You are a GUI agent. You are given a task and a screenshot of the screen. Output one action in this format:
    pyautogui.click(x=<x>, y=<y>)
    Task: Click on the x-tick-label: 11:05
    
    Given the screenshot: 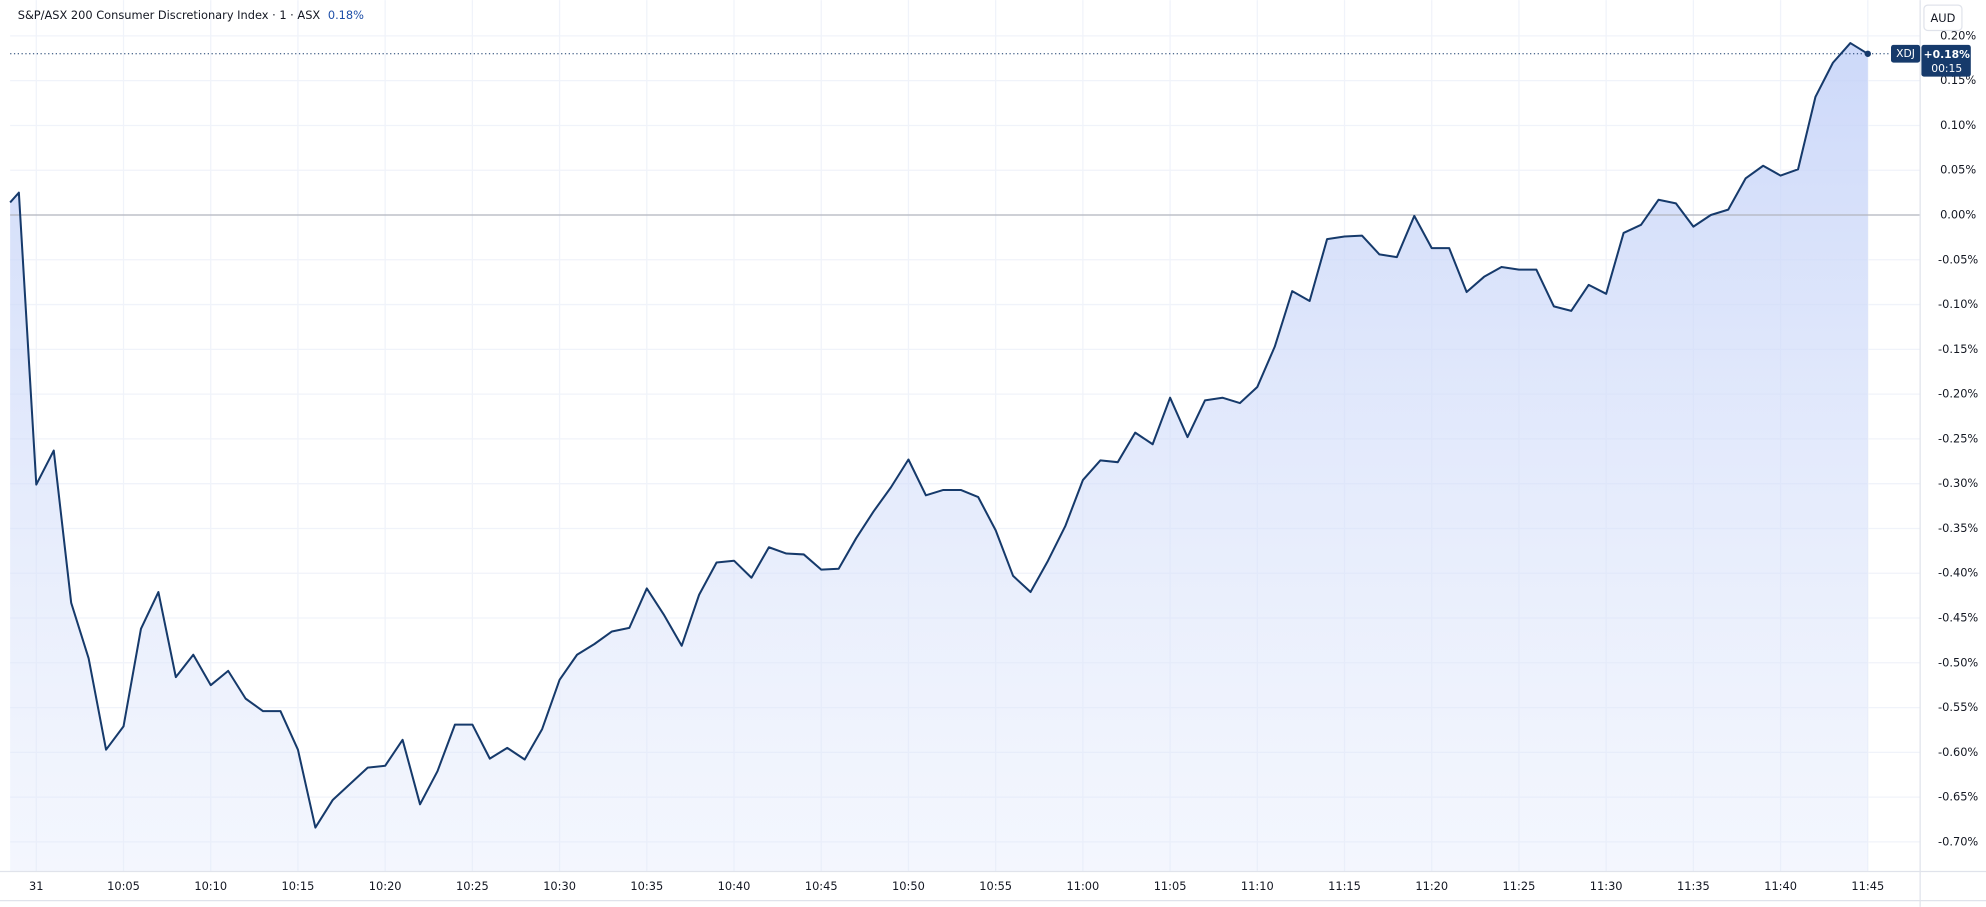 What is the action you would take?
    pyautogui.click(x=1170, y=886)
    